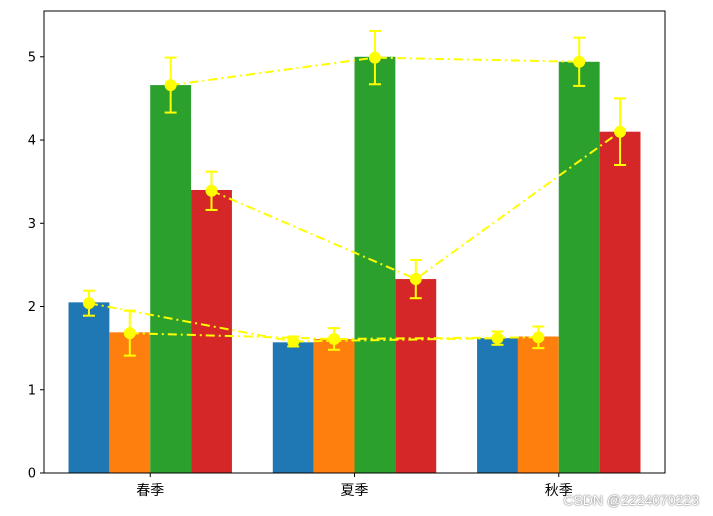  Describe the element at coordinates (32, 307) in the screenshot. I see `y-tick-label-2: 2` at that location.